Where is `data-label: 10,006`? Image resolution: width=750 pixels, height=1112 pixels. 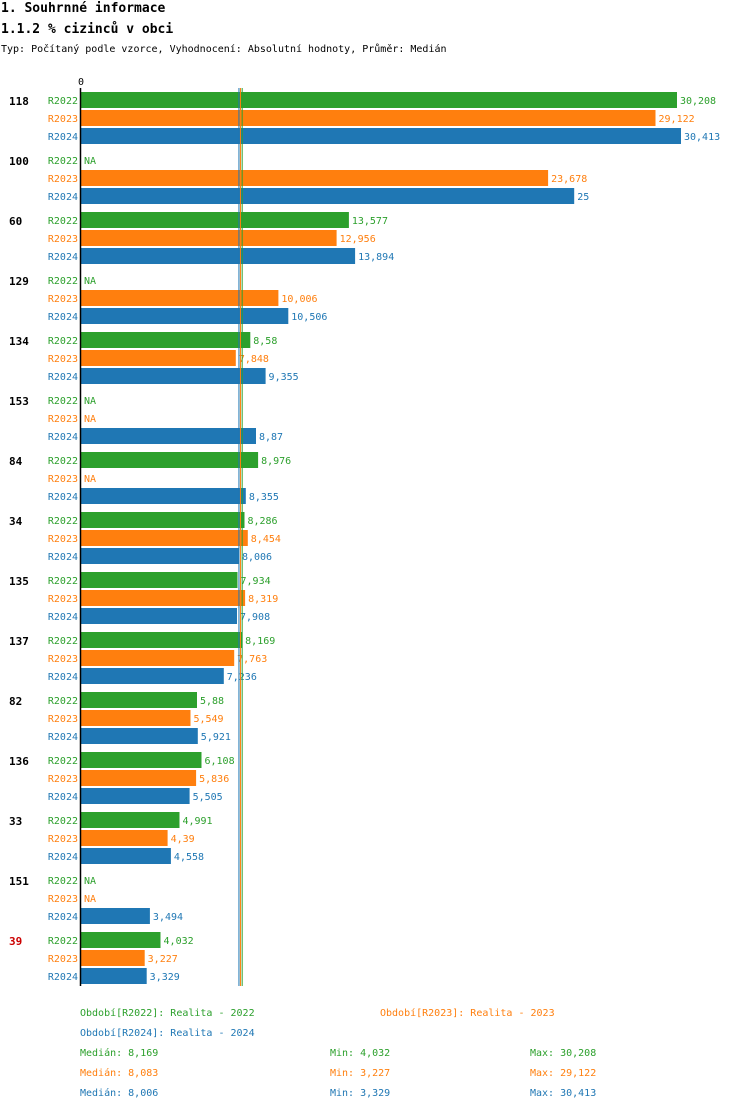
data-label: 10,006 is located at coordinates (299, 299).